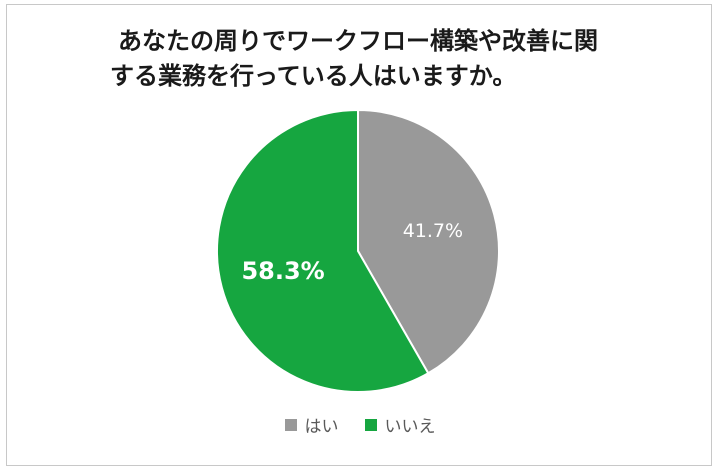 This screenshot has height=474, width=720. Describe the element at coordinates (358, 41) in the screenshot. I see `chart-title-line-1: あなたの周りでワークフロー構築や改善に関` at that location.